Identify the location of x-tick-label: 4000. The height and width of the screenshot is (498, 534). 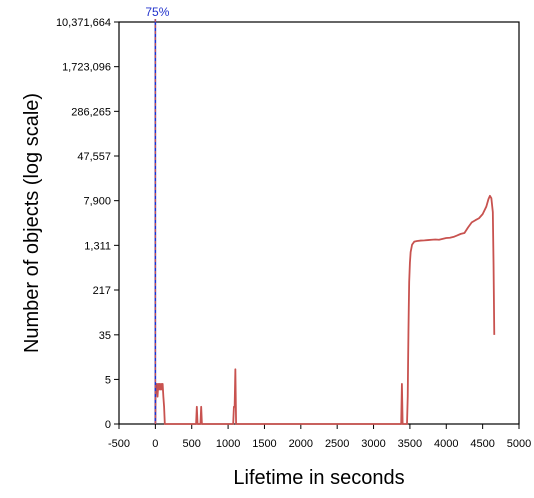
(446, 444).